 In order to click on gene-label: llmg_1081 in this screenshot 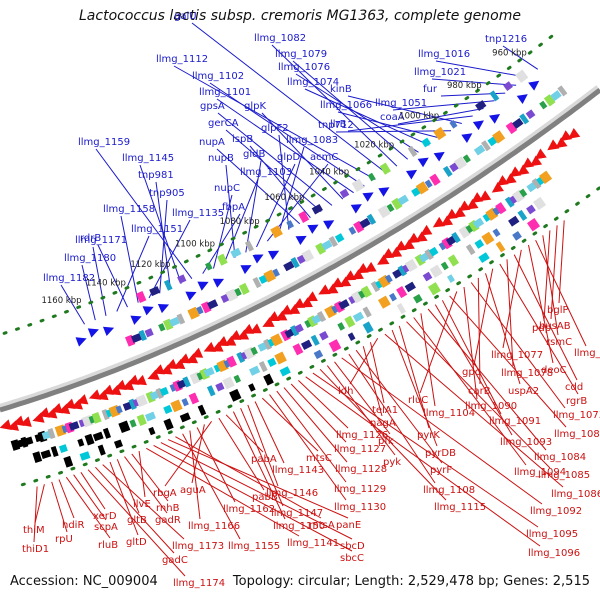, I will do `click(577, 434)`.